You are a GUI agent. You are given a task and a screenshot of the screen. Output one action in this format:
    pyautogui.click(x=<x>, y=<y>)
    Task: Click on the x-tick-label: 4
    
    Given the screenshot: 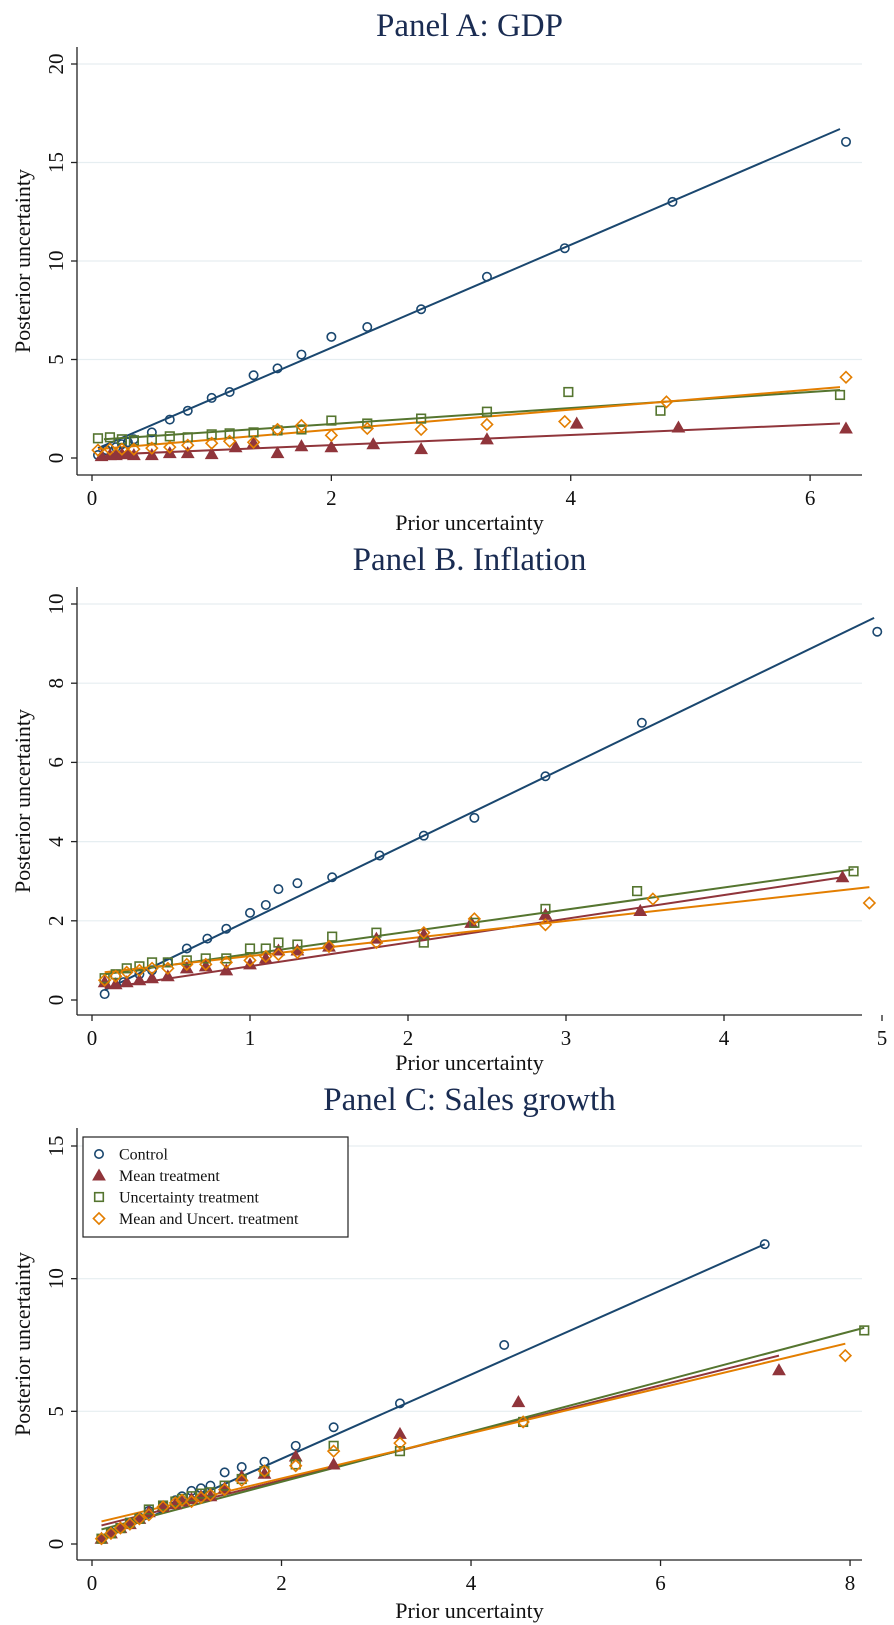 What is the action you would take?
    pyautogui.click(x=724, y=1038)
    